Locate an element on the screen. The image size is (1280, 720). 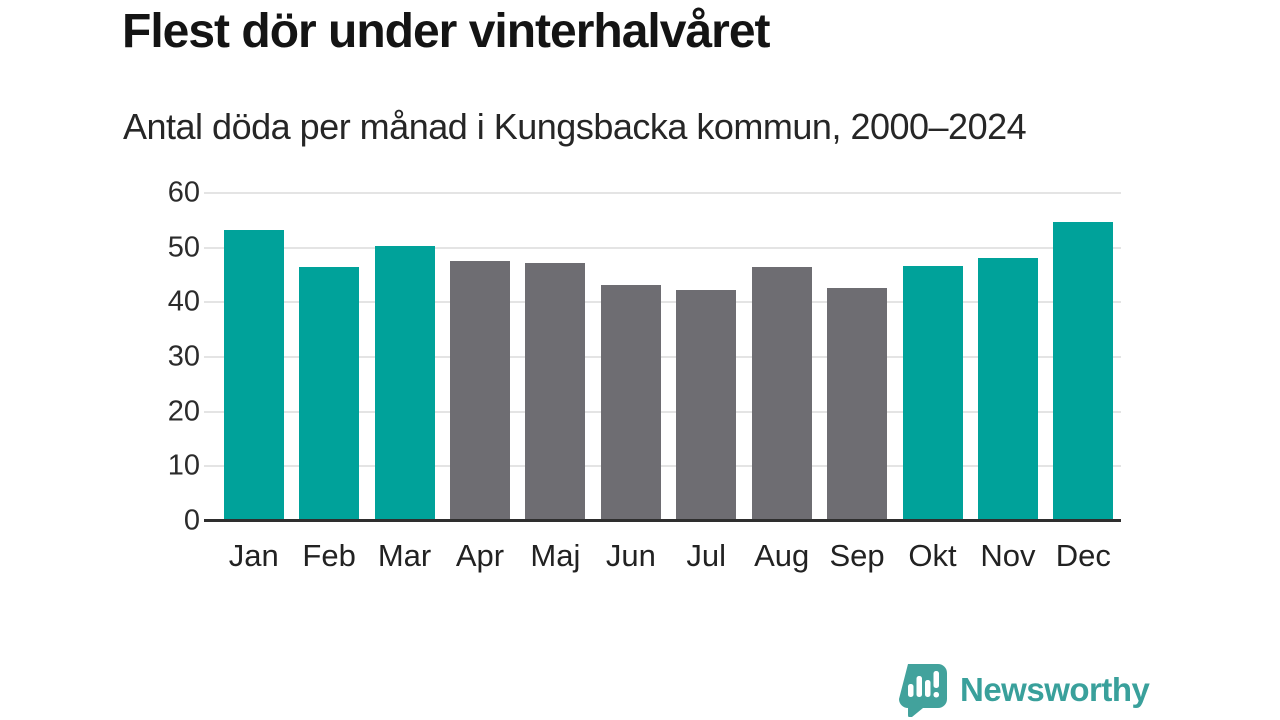
speech-bubble-shape is located at coordinates (923, 690).